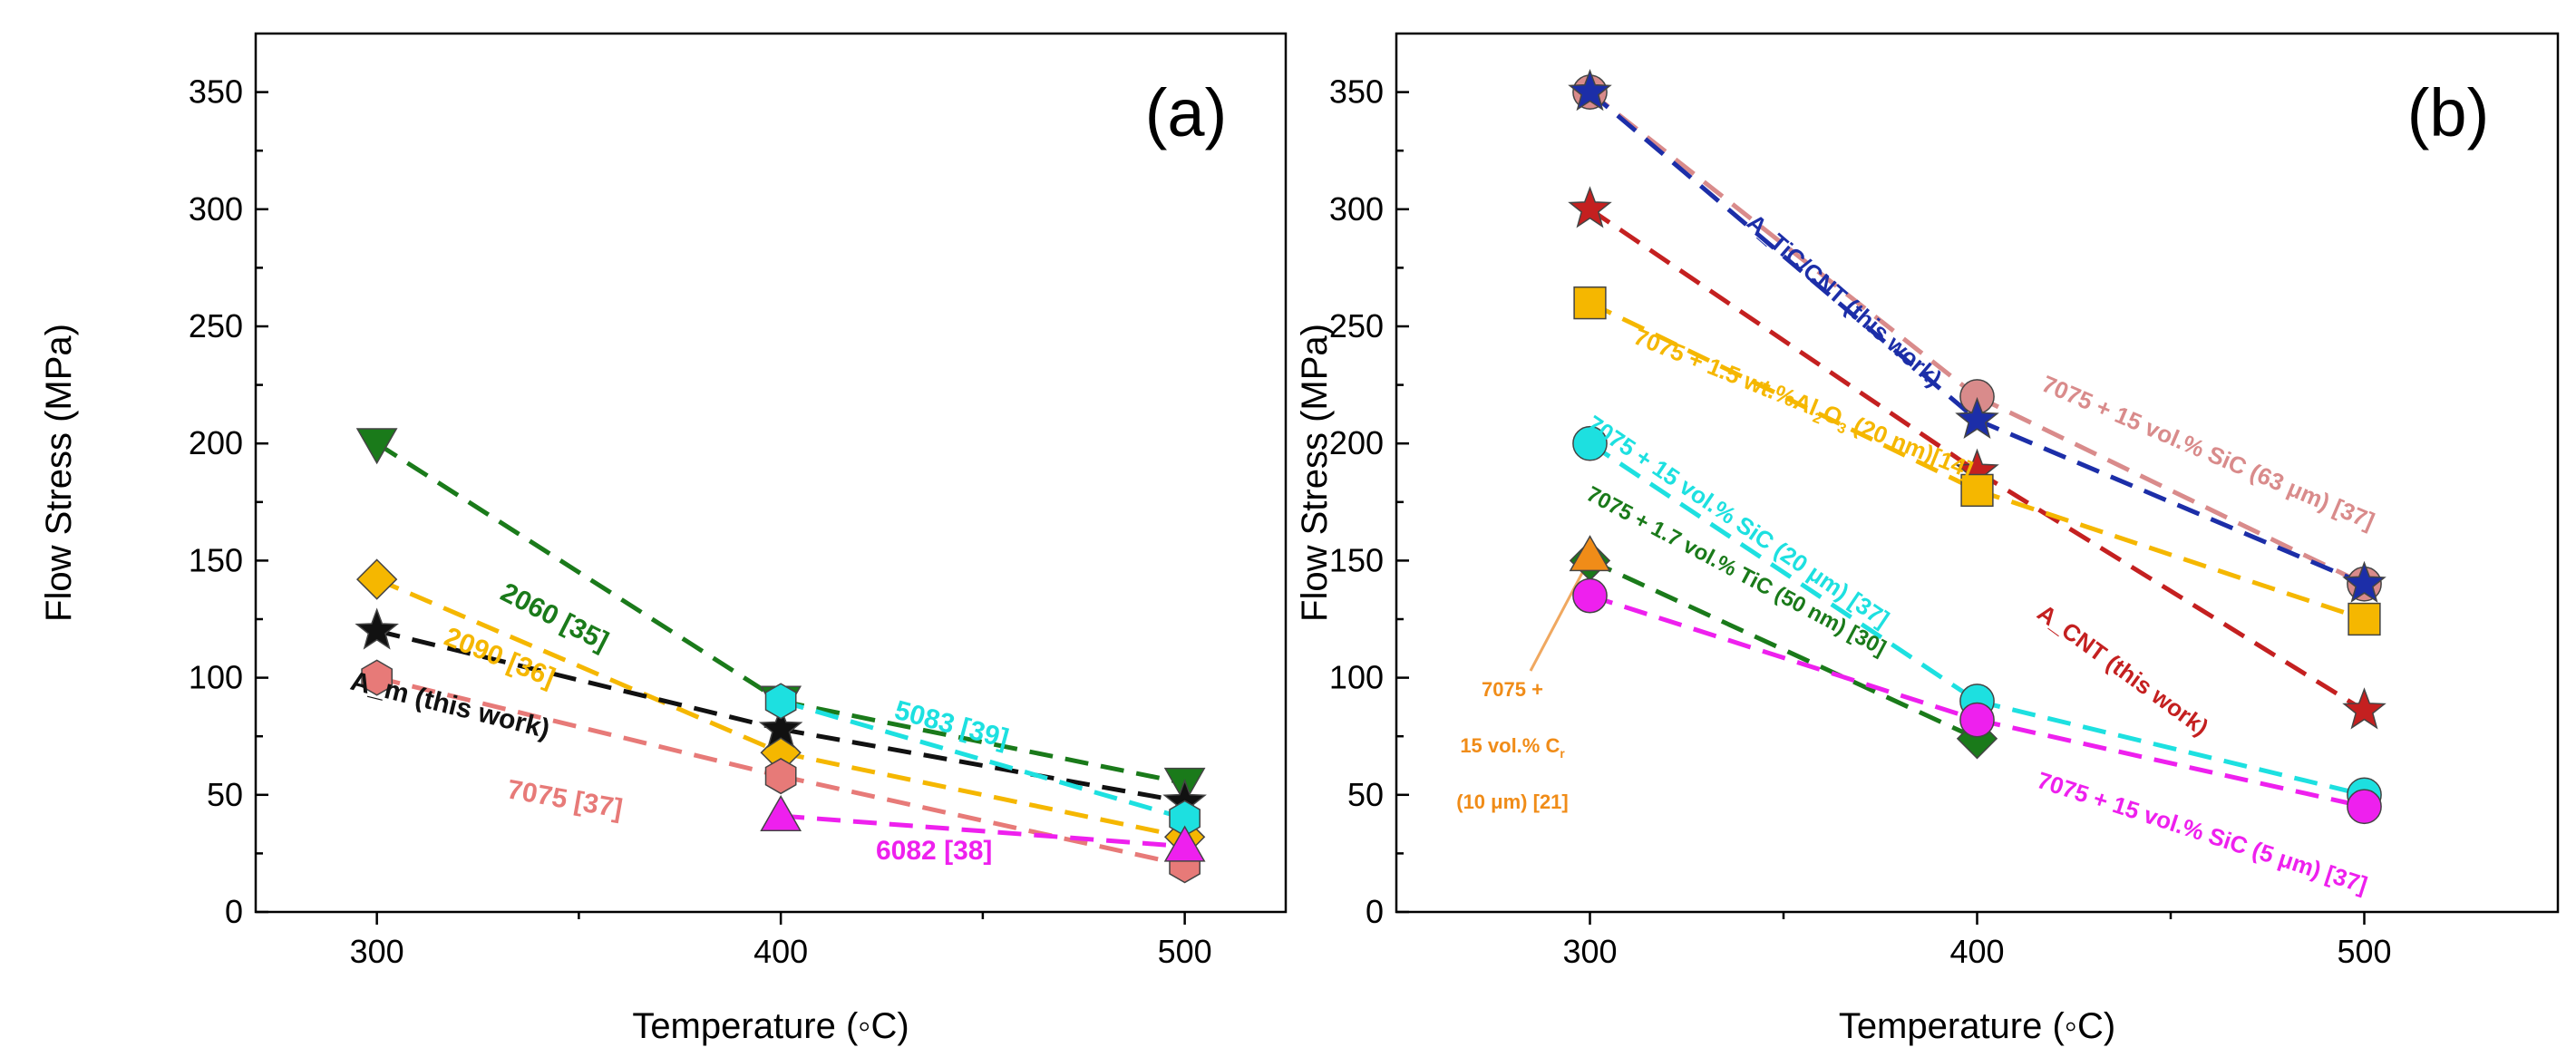 This screenshot has height=1057, width=2576. Describe the element at coordinates (1557, 619) in the screenshot. I see `annotation-leader-line` at that location.